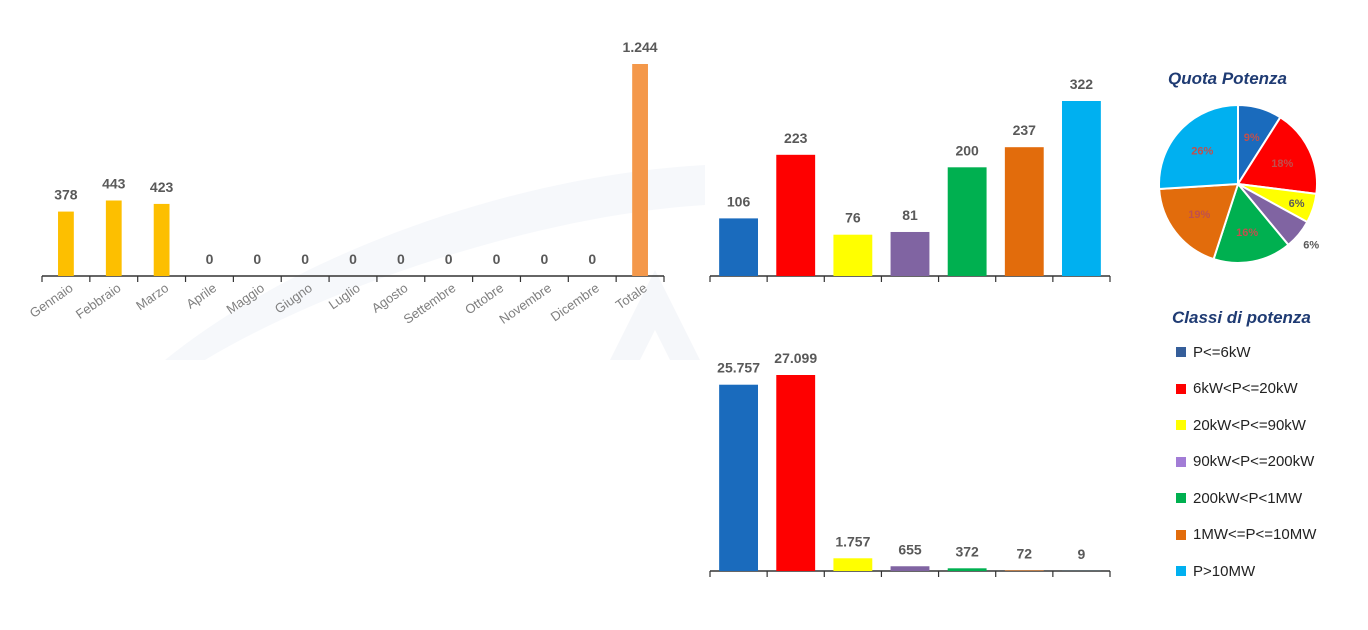 The width and height of the screenshot is (1368, 630). I want to click on pie-slice-6kW<P<=20kW, so click(1277, 155).